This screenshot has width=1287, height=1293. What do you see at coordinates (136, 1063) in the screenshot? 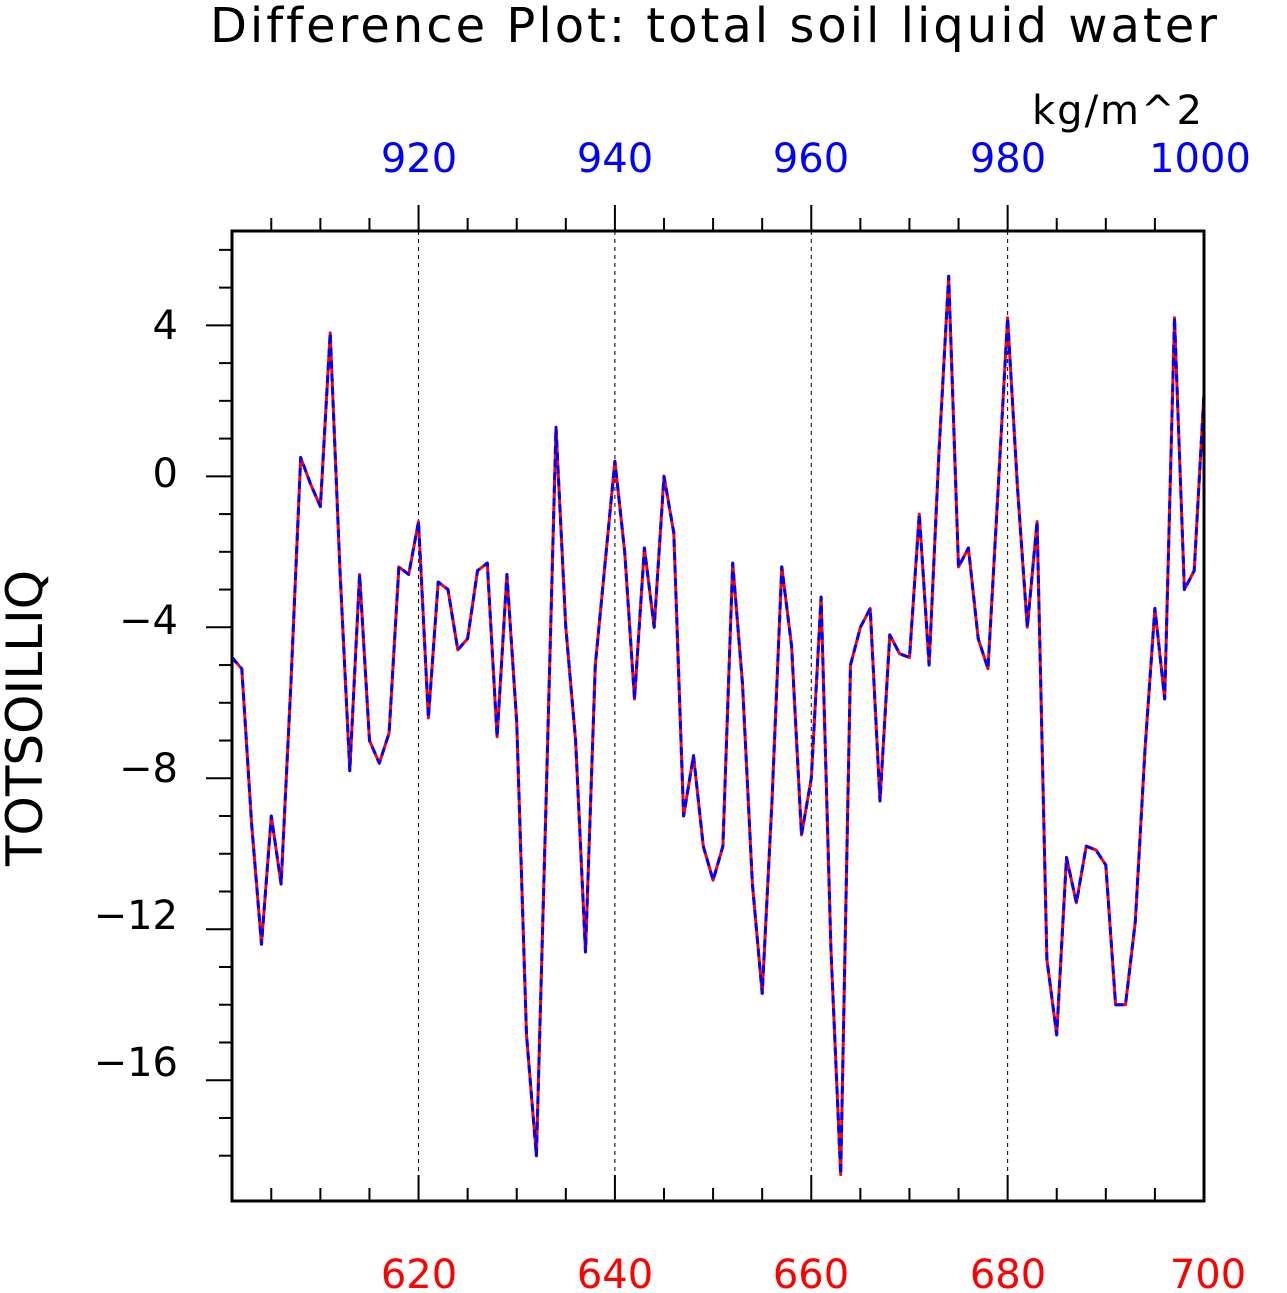
I see `y-tick-label: −16` at bounding box center [136, 1063].